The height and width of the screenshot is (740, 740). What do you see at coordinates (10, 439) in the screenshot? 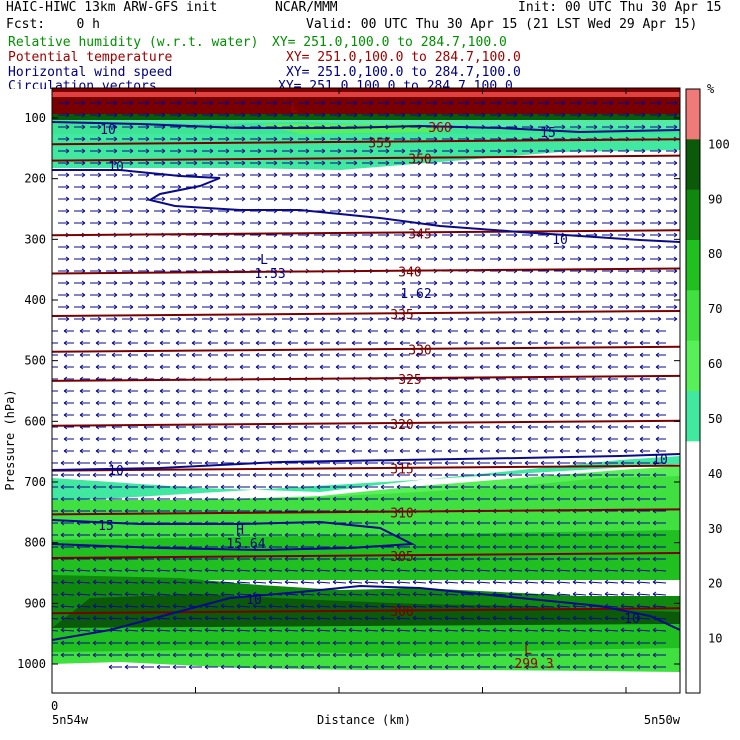
I see `y-axis-label: Pressure (hPa)` at bounding box center [10, 439].